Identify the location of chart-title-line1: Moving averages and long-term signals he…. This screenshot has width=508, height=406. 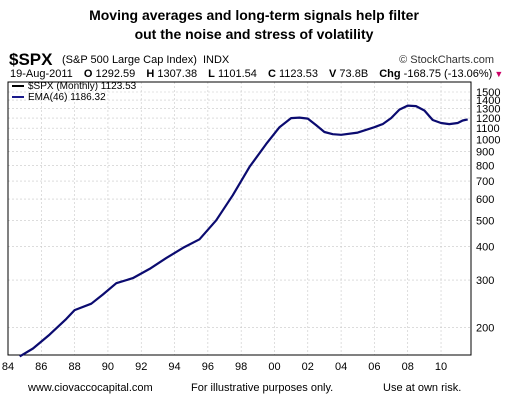
(254, 15).